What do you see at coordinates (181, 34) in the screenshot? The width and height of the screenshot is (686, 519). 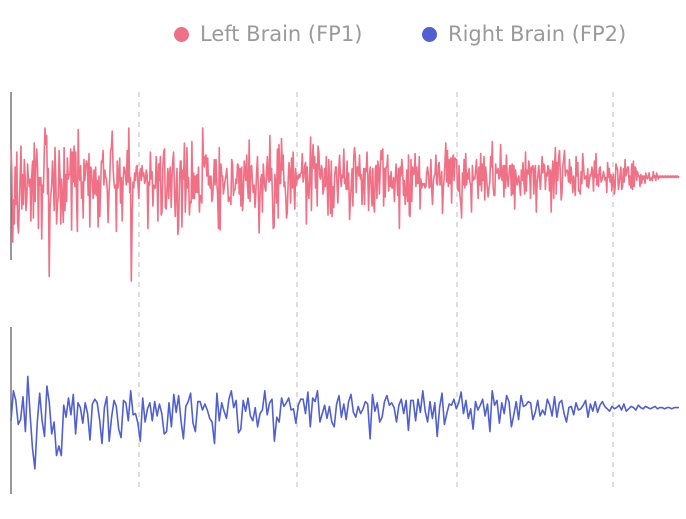 I see `legend-dot-left-icon` at bounding box center [181, 34].